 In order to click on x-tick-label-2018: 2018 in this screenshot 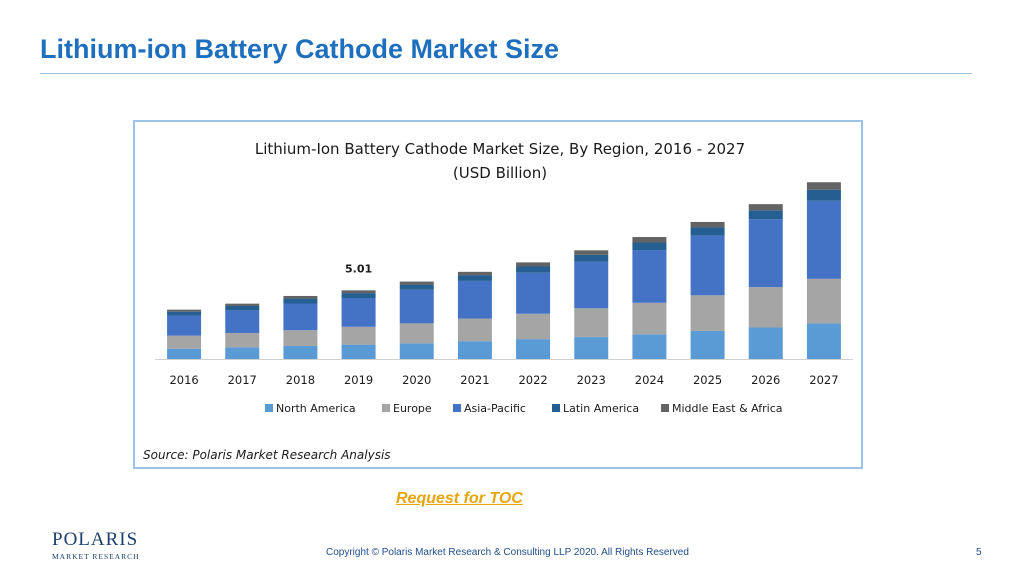, I will do `click(300, 380)`.